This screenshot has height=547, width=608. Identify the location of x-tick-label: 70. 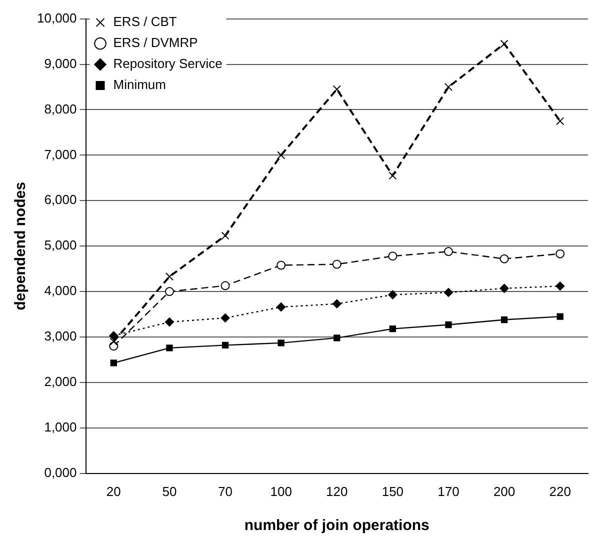
(225, 491).